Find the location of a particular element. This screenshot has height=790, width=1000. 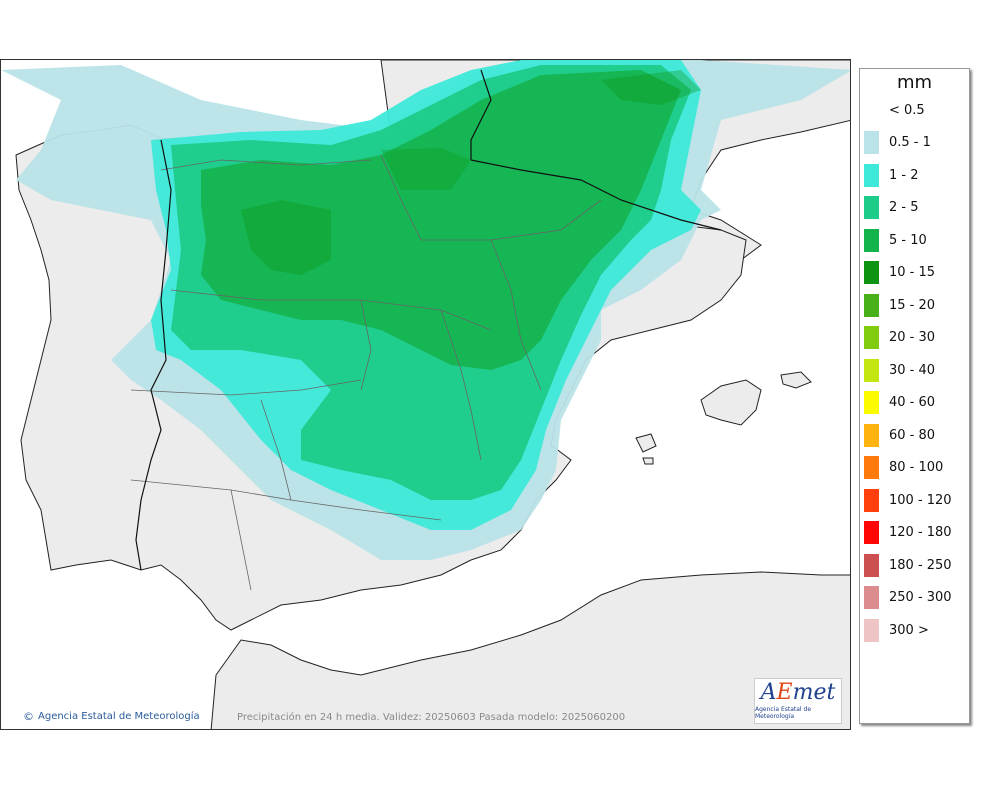

legend-item: 40 - 60 is located at coordinates (900, 402).